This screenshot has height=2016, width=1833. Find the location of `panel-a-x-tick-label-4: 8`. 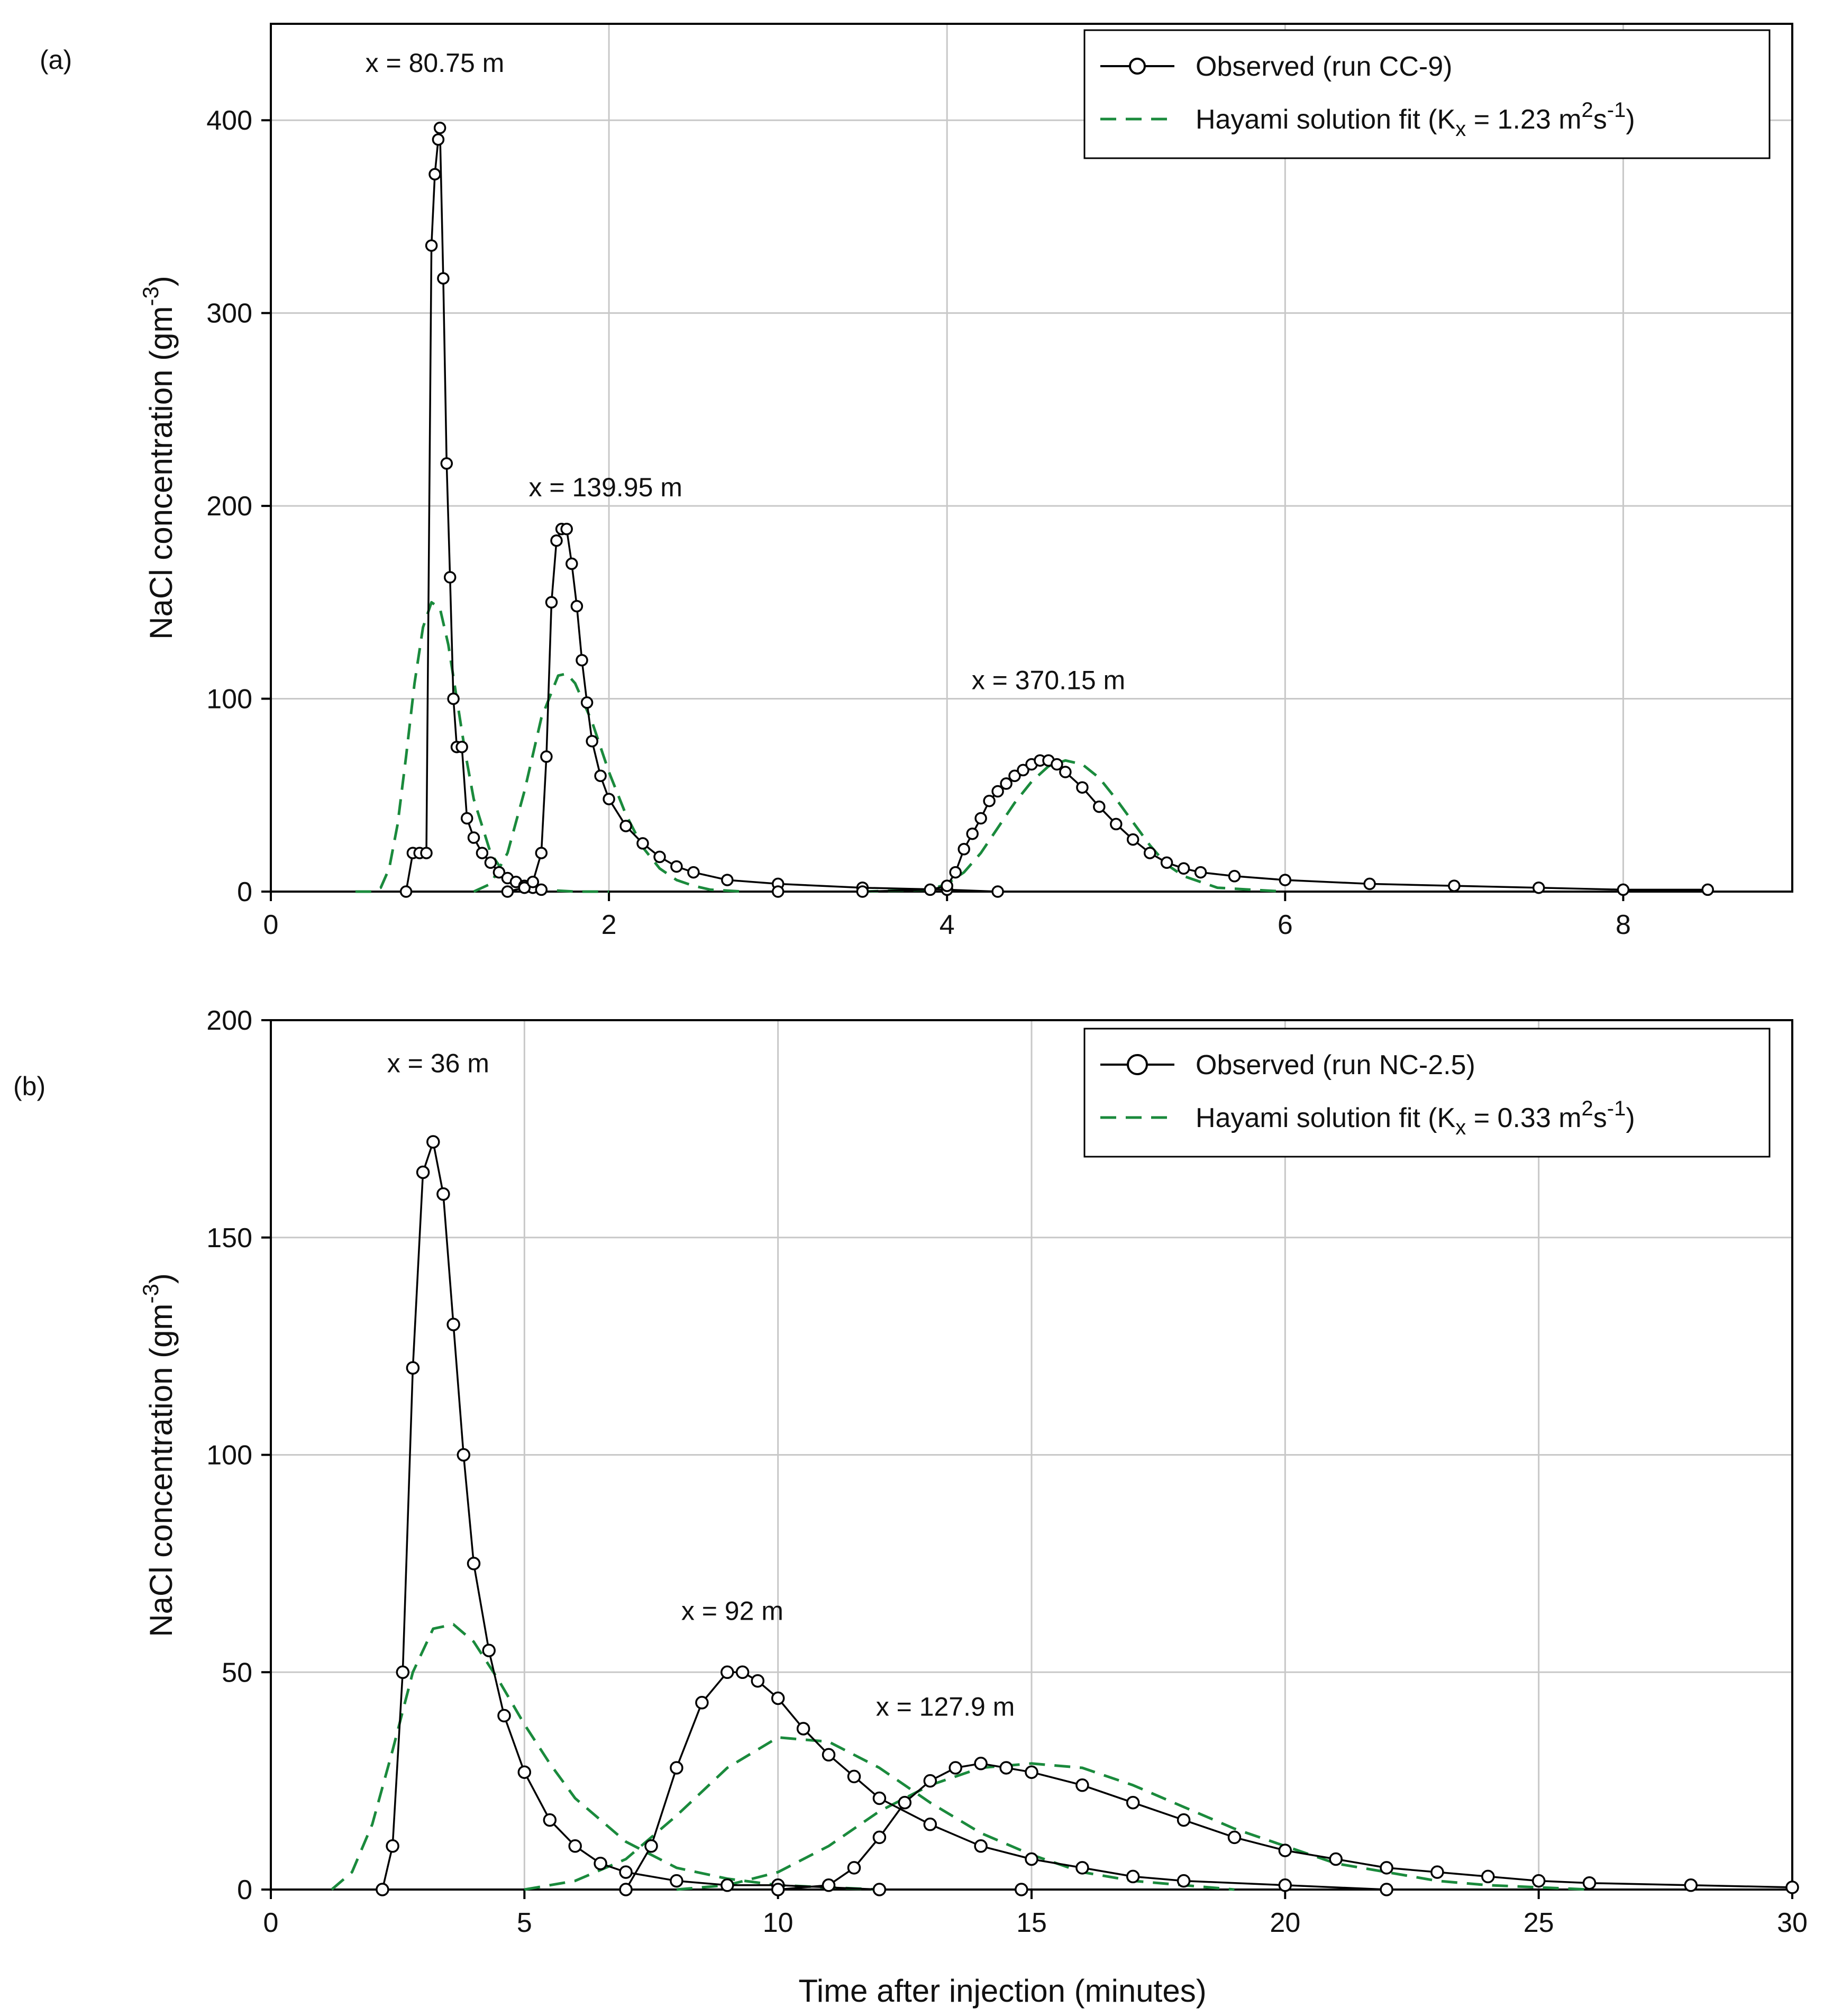

panel-a-x-tick-label-4: 8 is located at coordinates (1623, 925).